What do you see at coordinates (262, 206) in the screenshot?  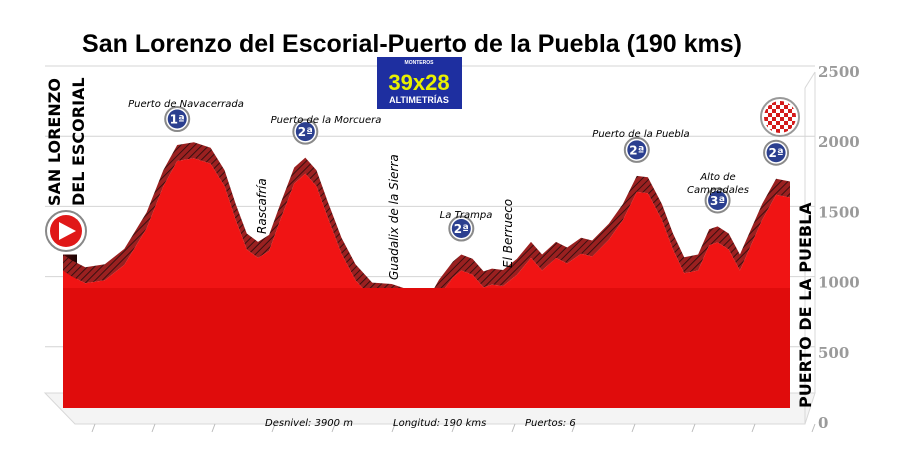 I see `town-label: Rascafría` at bounding box center [262, 206].